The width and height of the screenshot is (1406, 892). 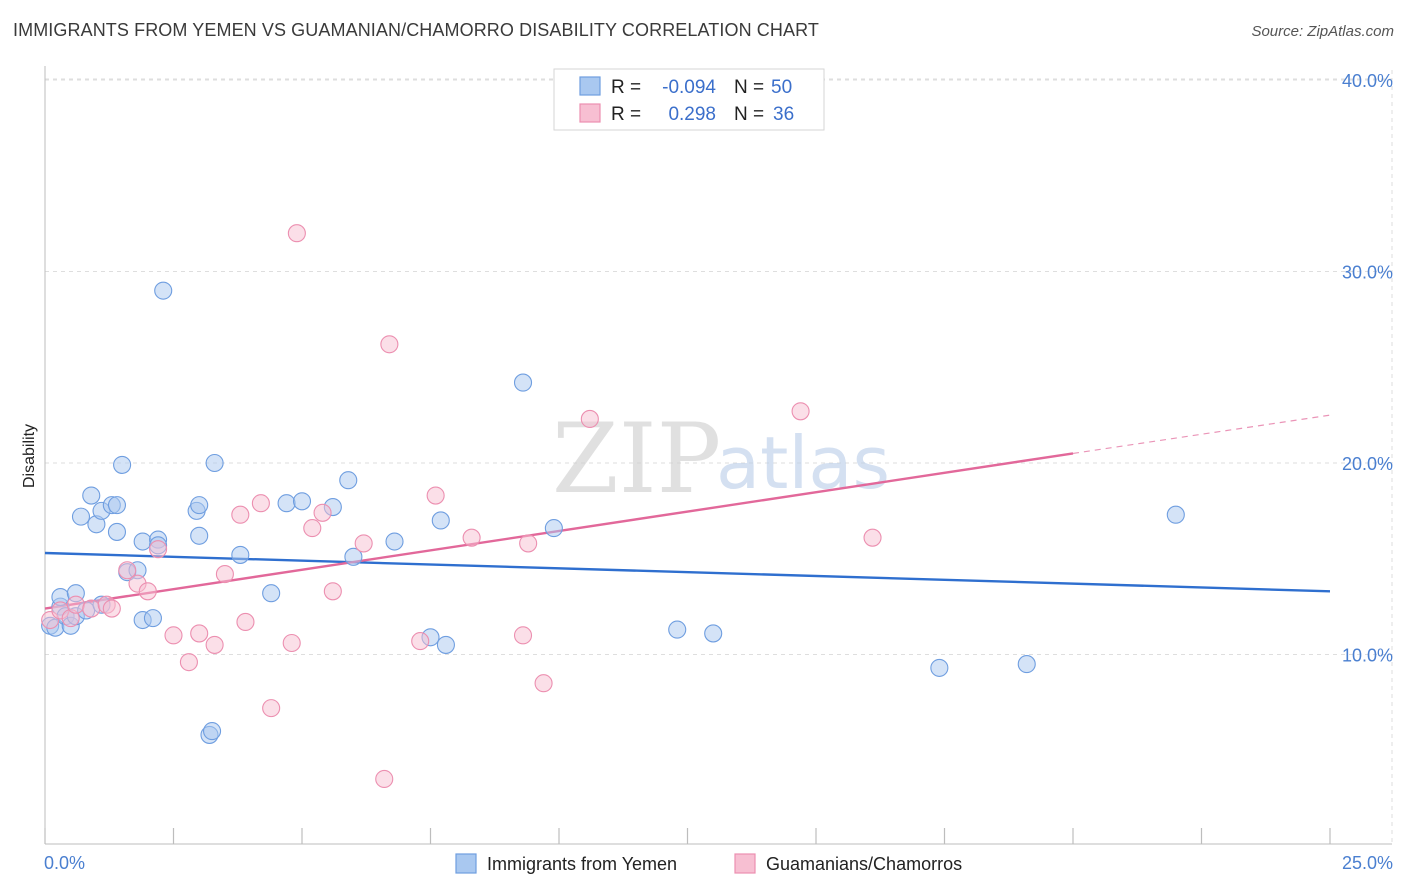 What do you see at coordinates (1367, 656) in the screenshot?
I see `y-tick-label: 10.0%` at bounding box center [1367, 656].